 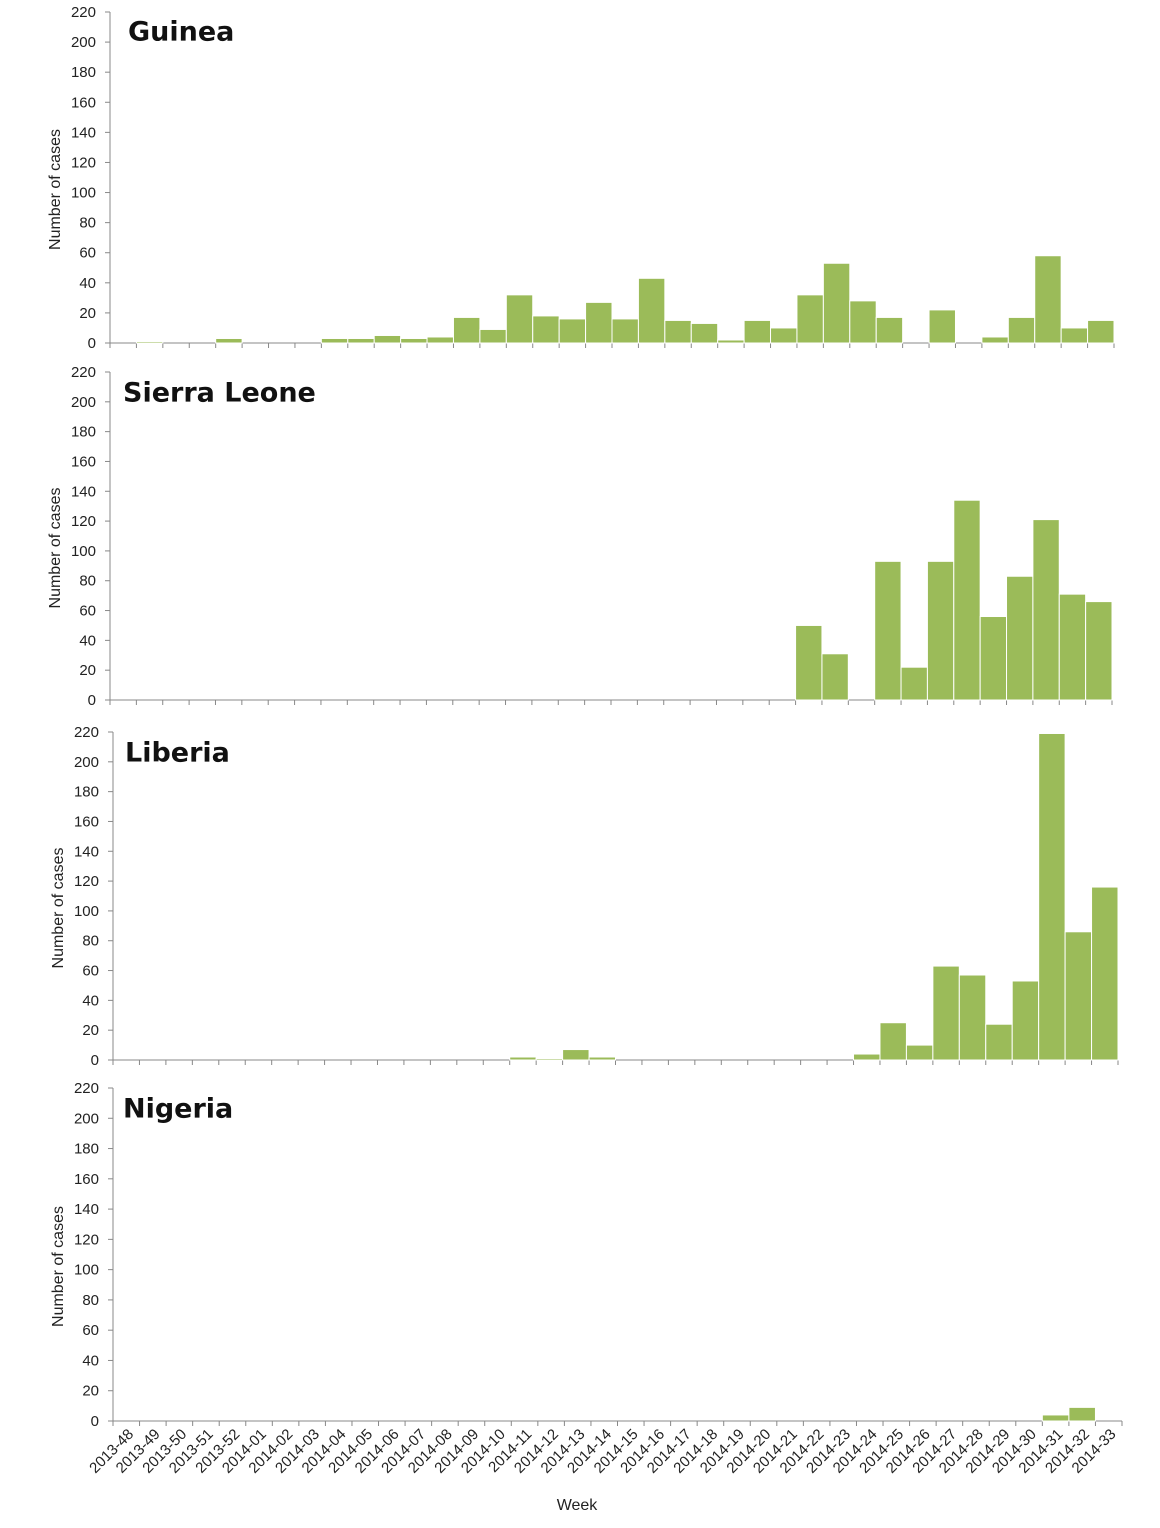 I want to click on panel-title: Guinea, so click(x=181, y=32).